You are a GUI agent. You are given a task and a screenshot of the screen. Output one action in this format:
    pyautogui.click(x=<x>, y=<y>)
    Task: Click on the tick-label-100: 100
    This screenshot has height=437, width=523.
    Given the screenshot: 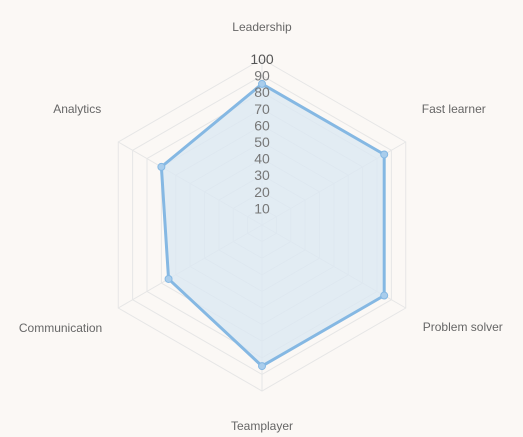 What is the action you would take?
    pyautogui.click(x=262, y=59)
    